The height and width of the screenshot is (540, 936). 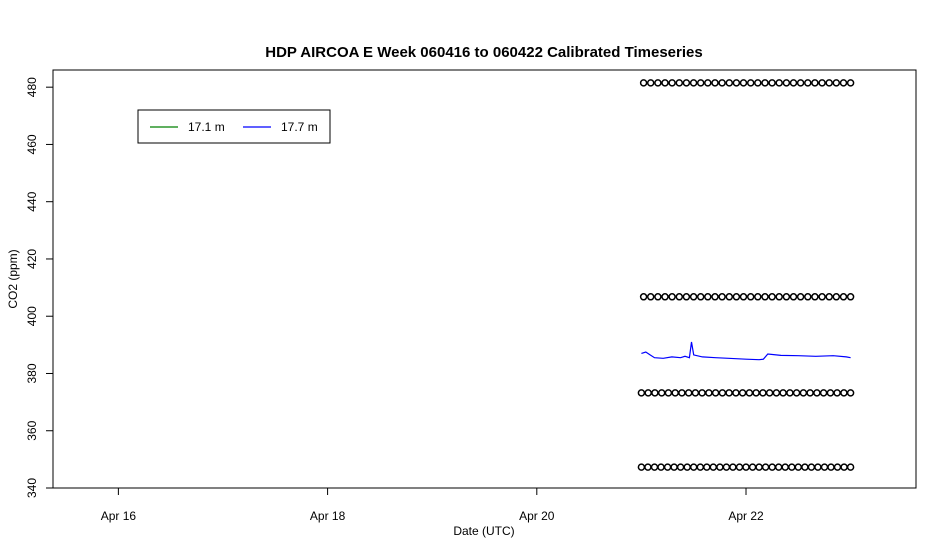 I want to click on legend-label: 17.1 m, so click(x=206, y=127).